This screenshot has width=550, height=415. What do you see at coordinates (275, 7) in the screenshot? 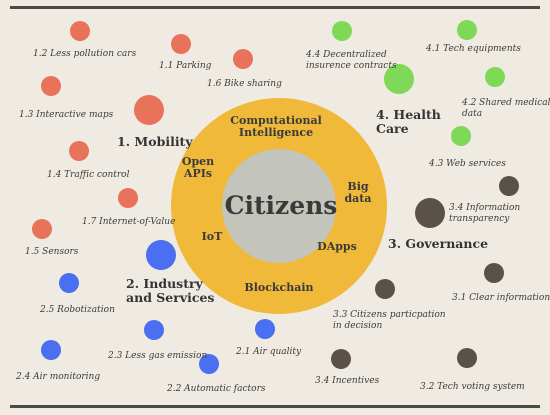
I see `top-rule` at bounding box center [275, 7].